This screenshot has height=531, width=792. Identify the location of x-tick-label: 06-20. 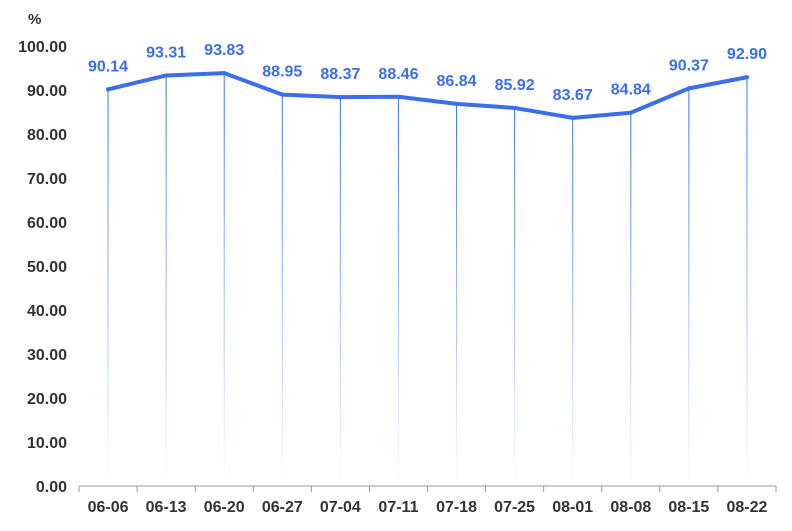
(224, 507).